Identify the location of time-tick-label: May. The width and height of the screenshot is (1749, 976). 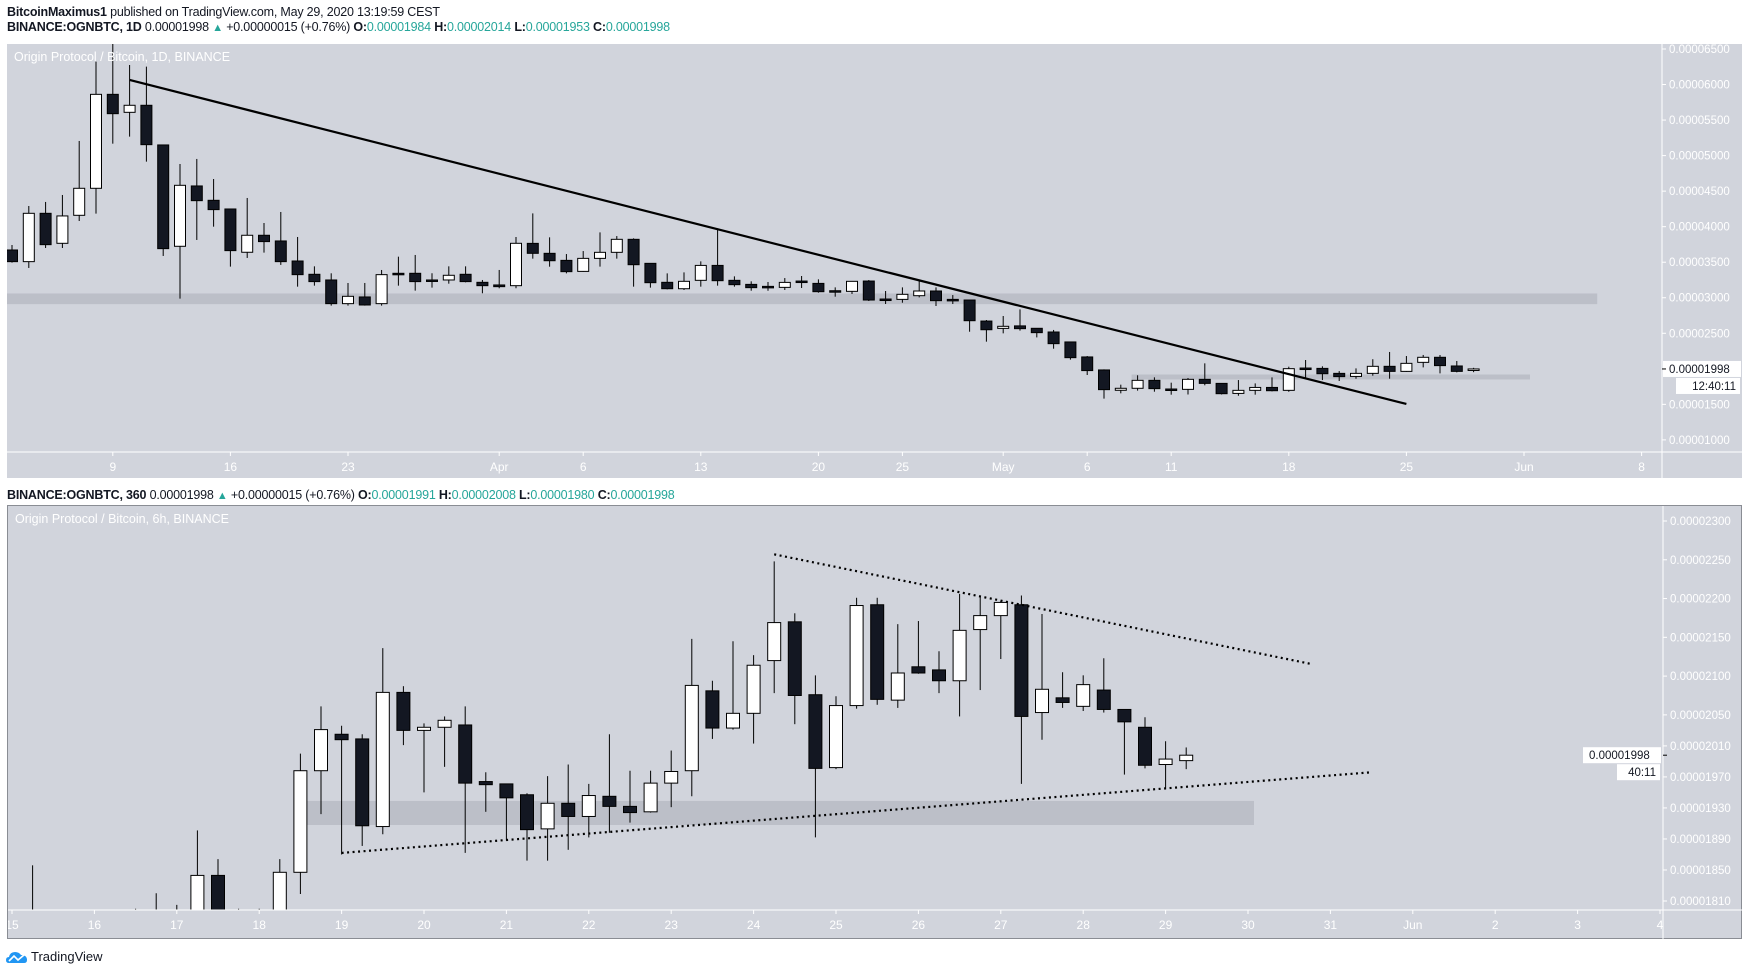
(1003, 467).